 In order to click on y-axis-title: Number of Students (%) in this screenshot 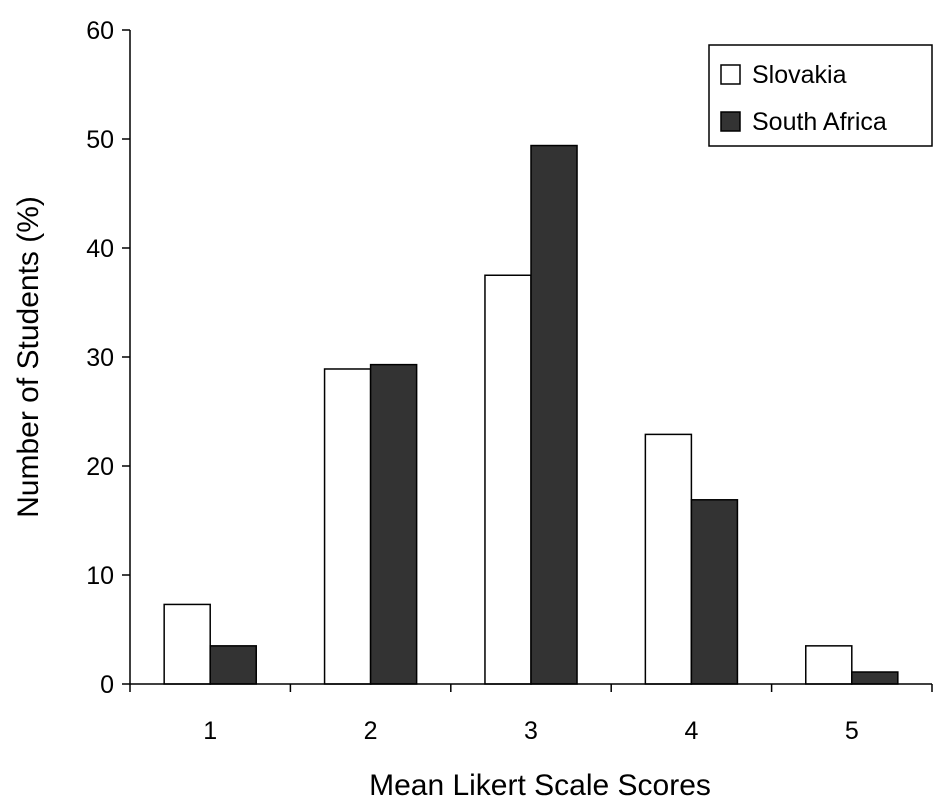, I will do `click(28, 357)`.